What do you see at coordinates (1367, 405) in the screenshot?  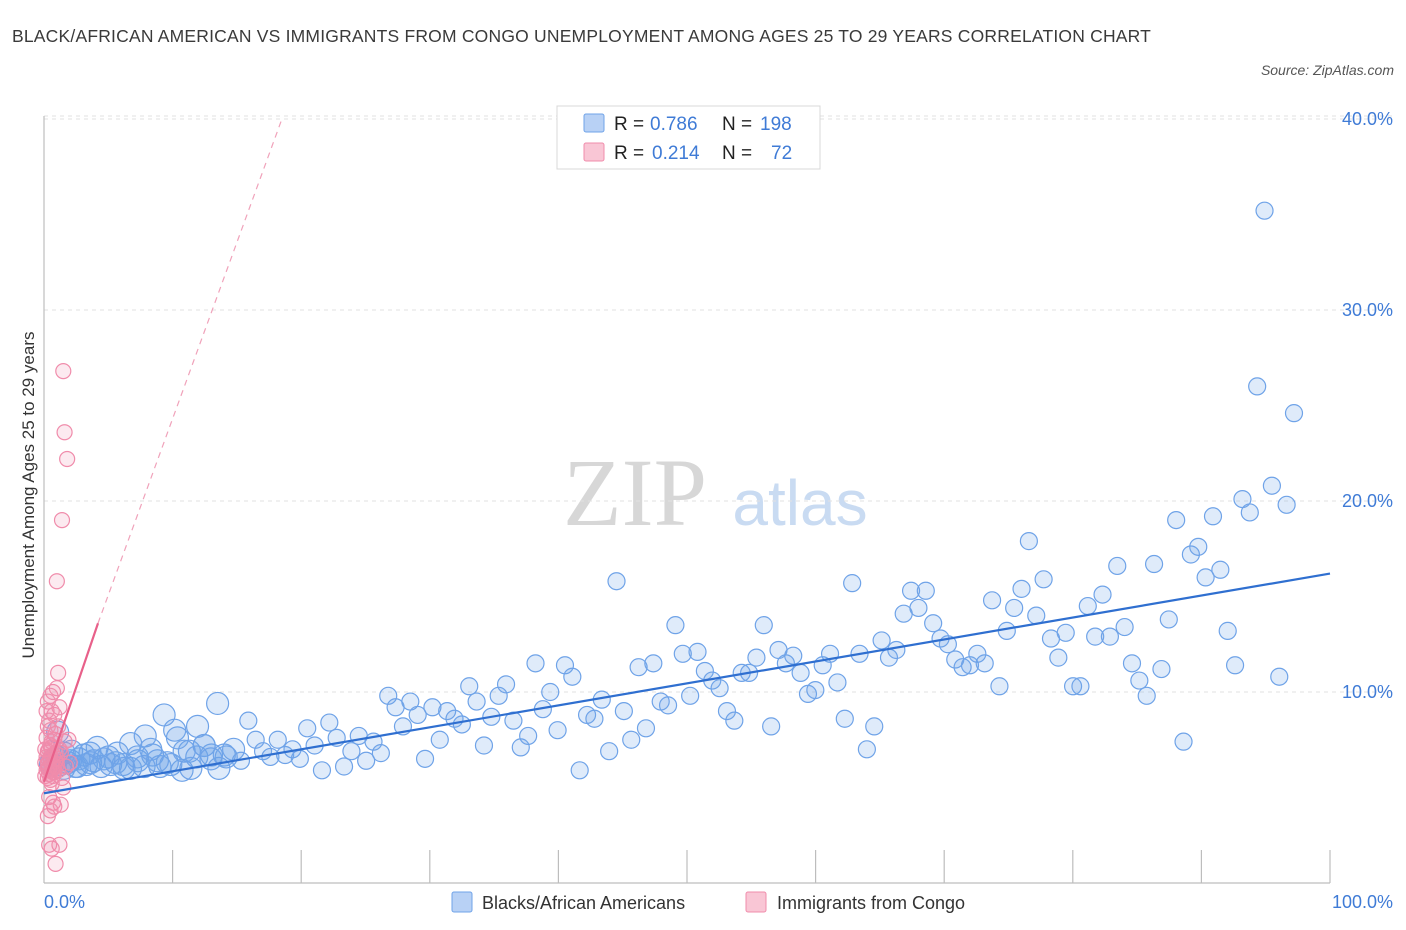 I see `y-tick-labels: 10.0% 20.0% 30.0% 40.0%` at bounding box center [1367, 405].